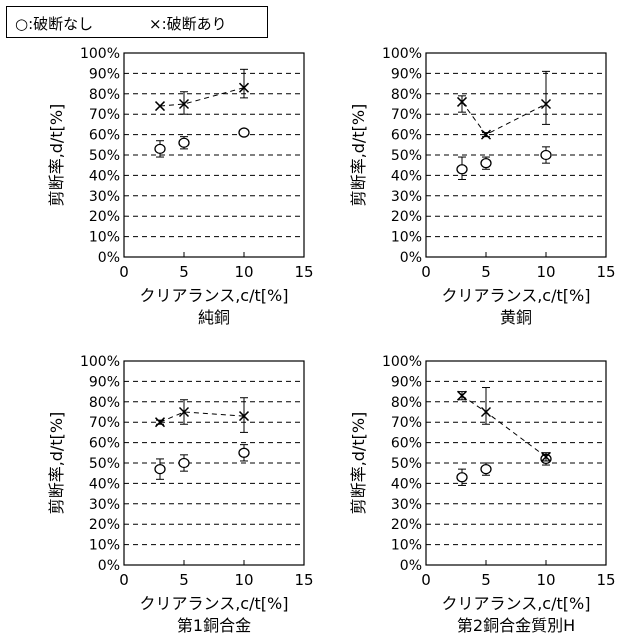  Describe the element at coordinates (137, 22) in the screenshot. I see `legend-box: ○:破断なし ×:破断あり` at that location.